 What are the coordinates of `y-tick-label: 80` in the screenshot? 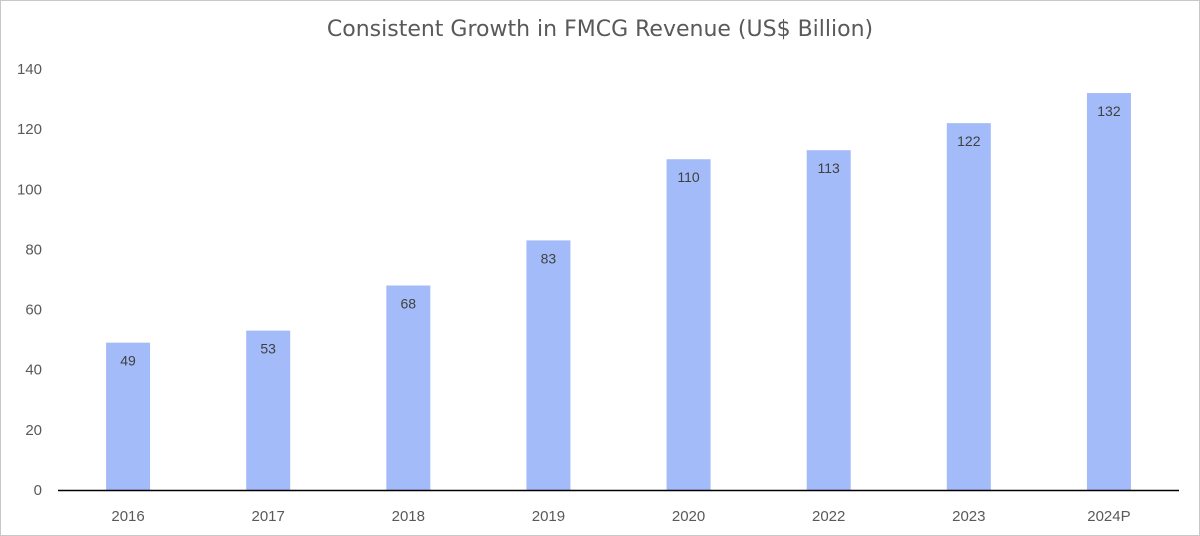 It's located at (33, 249).